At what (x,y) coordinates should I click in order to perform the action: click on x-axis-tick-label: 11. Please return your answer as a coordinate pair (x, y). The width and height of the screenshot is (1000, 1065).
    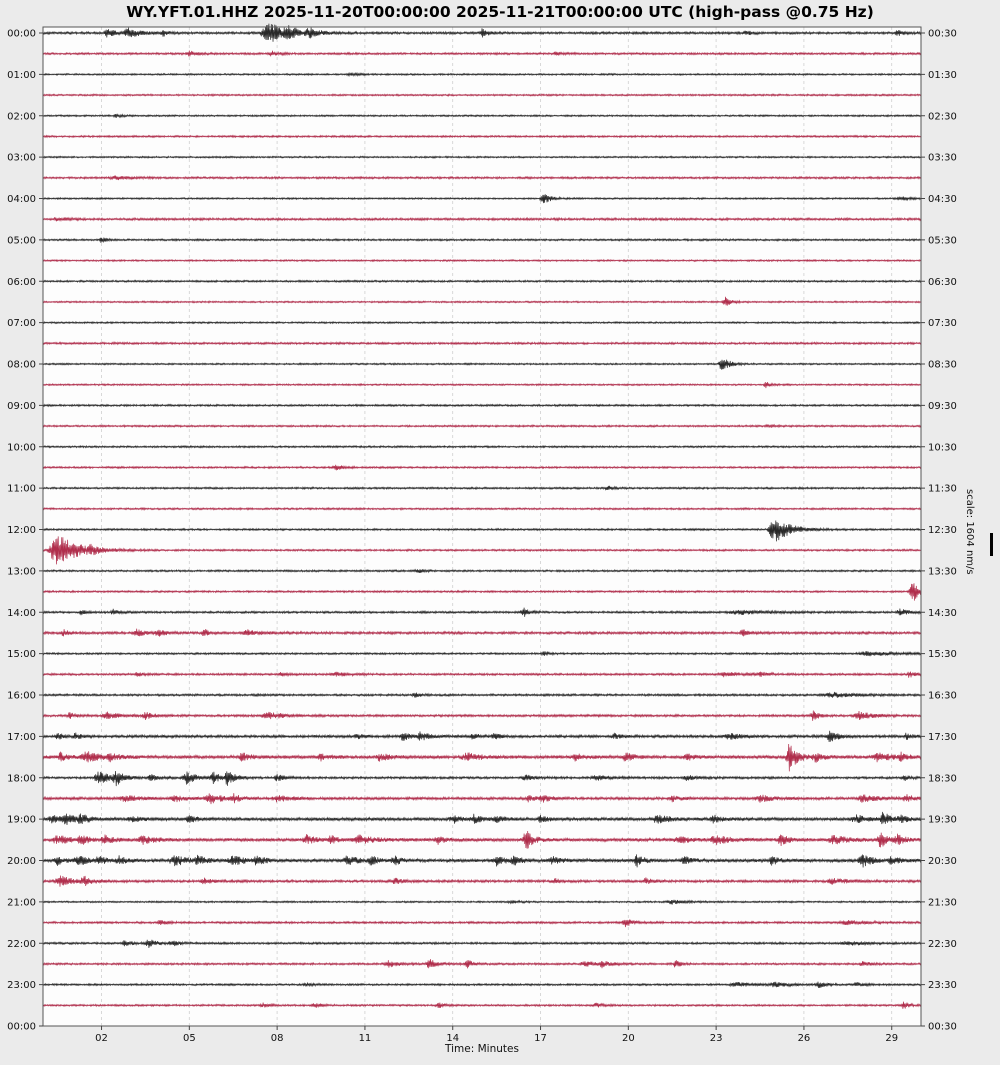
    Looking at the image, I should click on (365, 1038).